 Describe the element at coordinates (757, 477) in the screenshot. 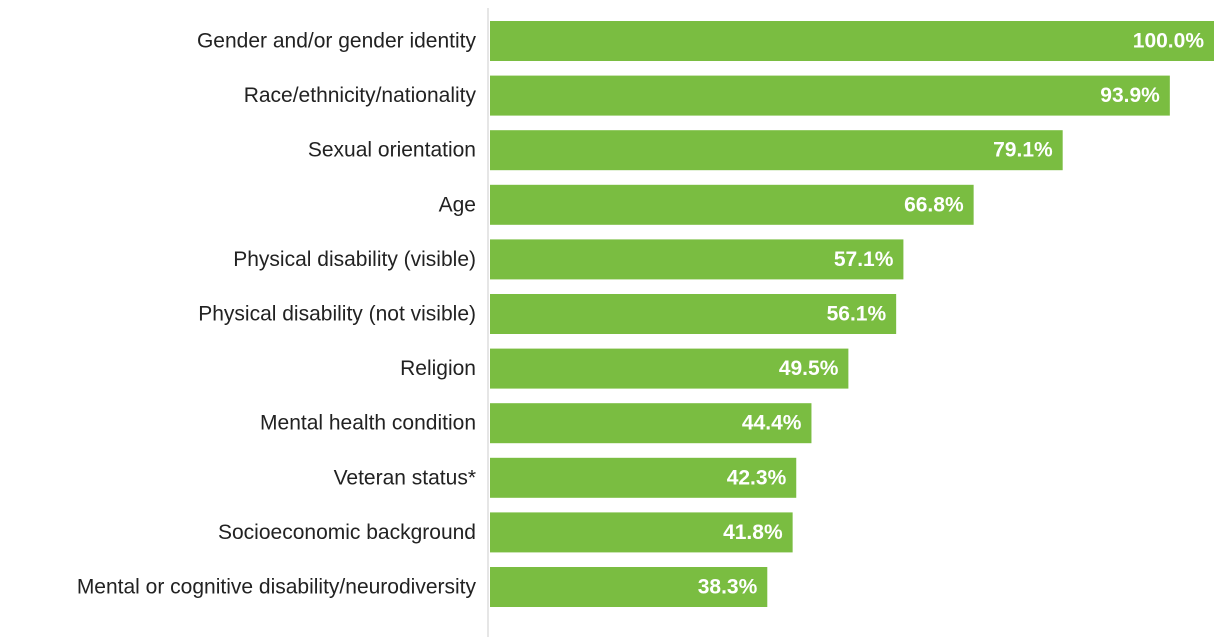

I see `value-label-8: 42.3%` at that location.